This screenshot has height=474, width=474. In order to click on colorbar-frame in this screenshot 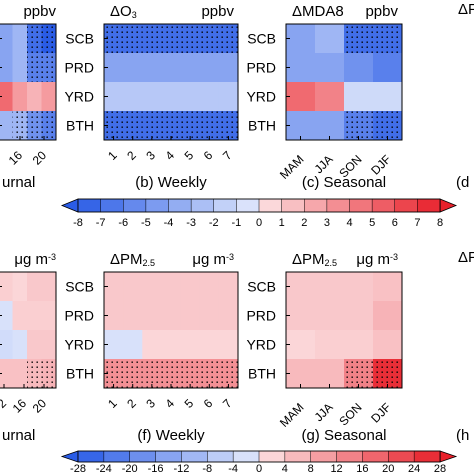, I will do `click(259, 456)`.